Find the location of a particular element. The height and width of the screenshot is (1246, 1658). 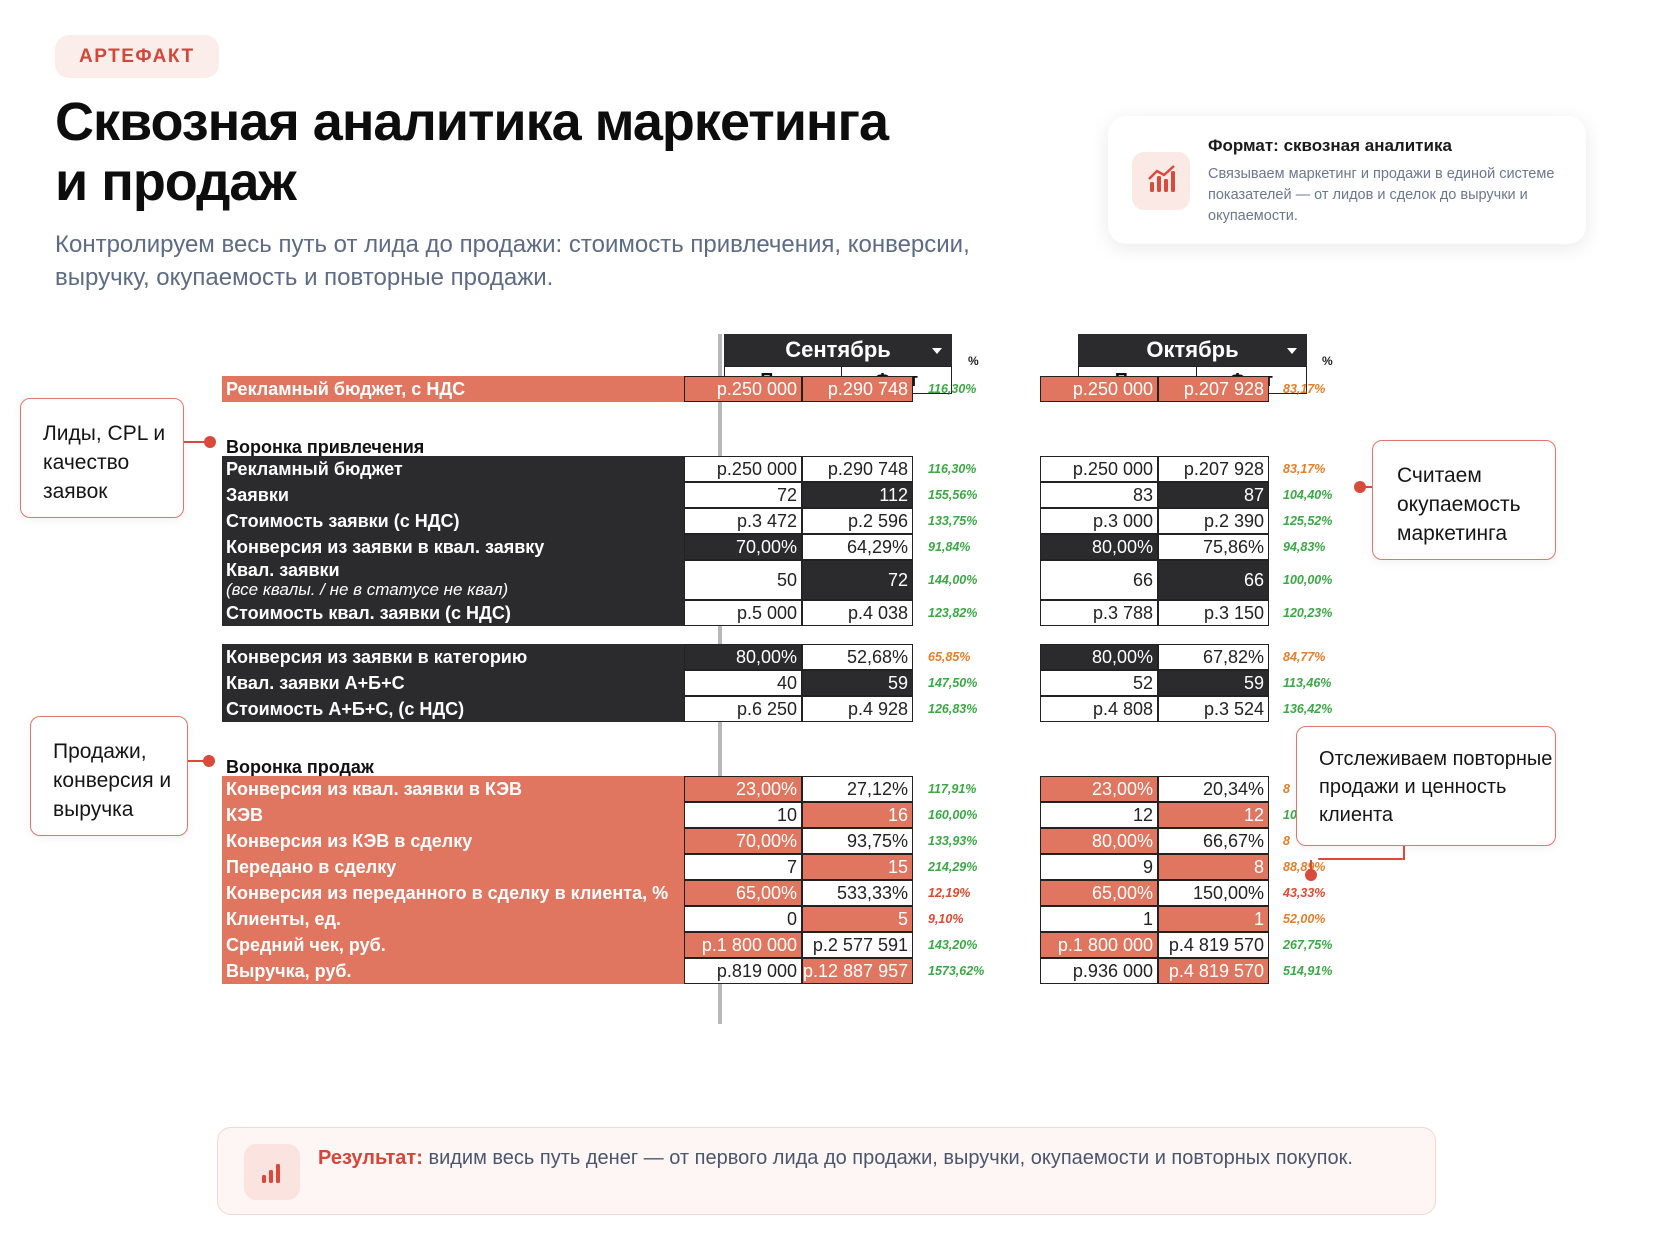

sep-pct-header: % is located at coordinates (973, 361).